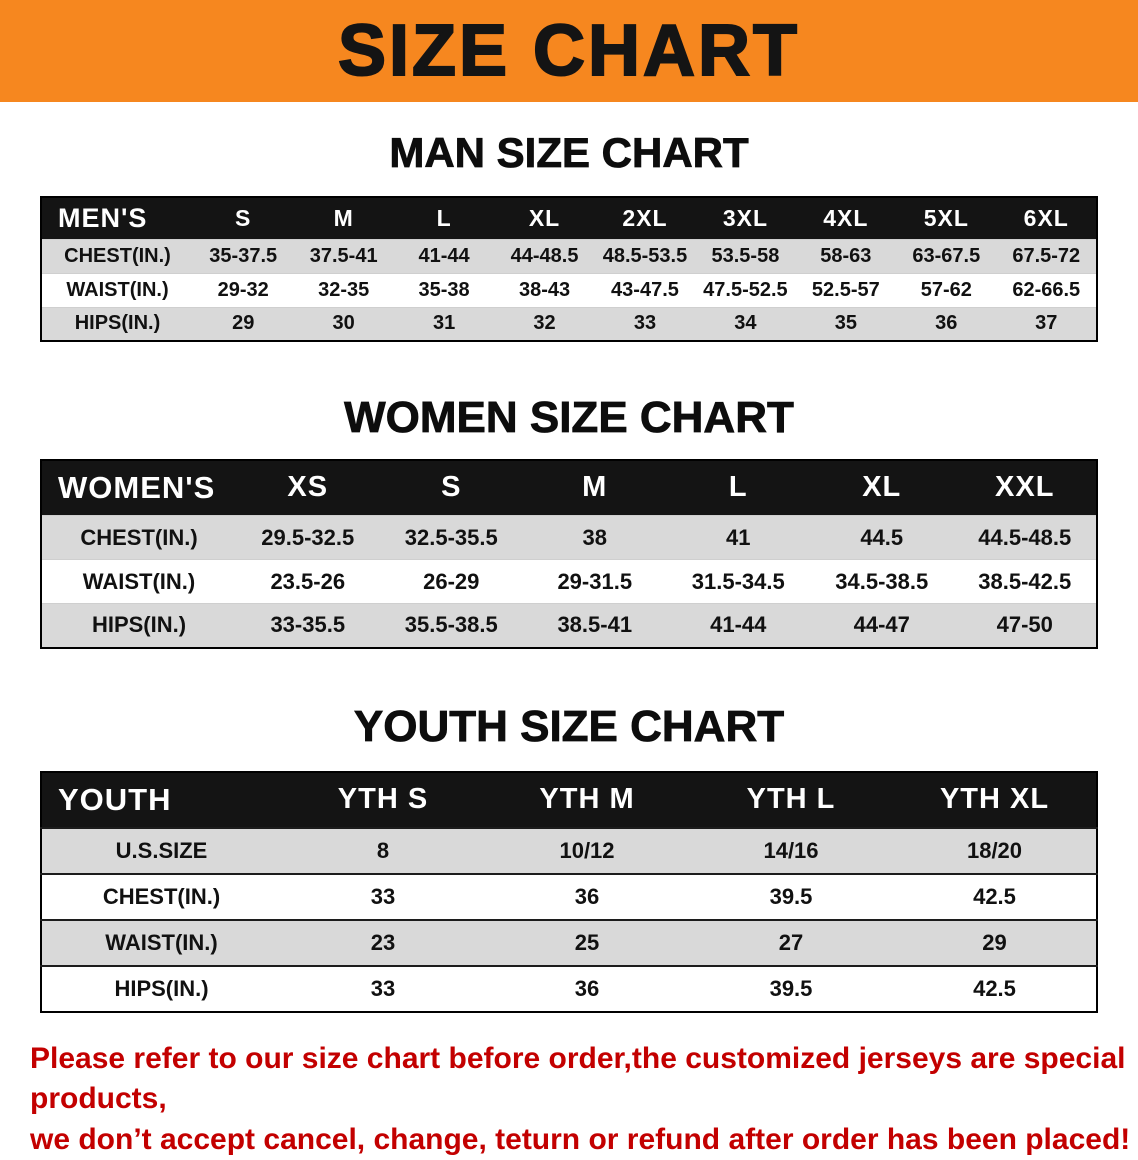 This screenshot has width=1138, height=1160. I want to click on table-cell: 53.5-58, so click(745, 255).